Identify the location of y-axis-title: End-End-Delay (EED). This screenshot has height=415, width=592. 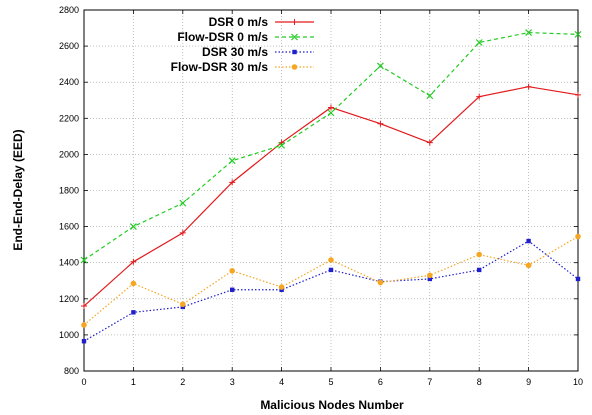
(18, 189).